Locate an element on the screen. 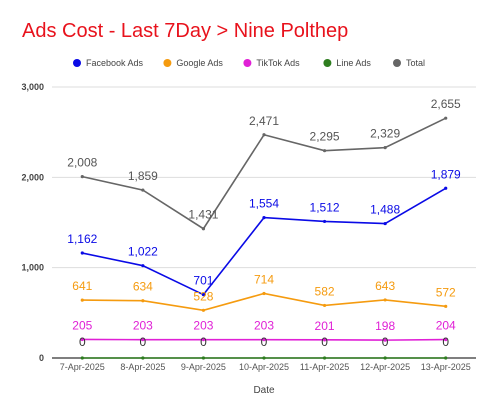  x-tick-label: 7-Apr-2025 is located at coordinates (82, 367).